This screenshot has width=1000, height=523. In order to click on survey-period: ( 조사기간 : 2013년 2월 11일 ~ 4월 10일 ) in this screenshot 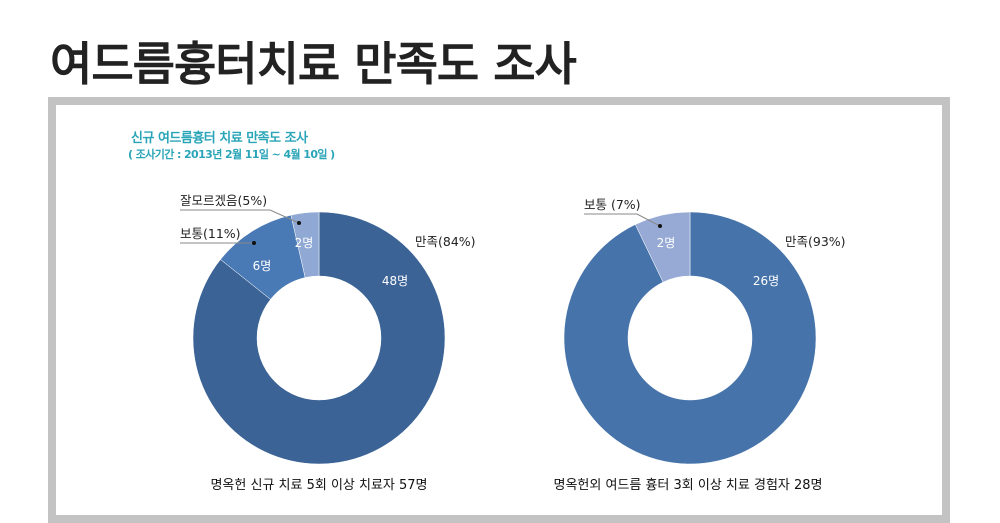, I will do `click(231, 154)`.